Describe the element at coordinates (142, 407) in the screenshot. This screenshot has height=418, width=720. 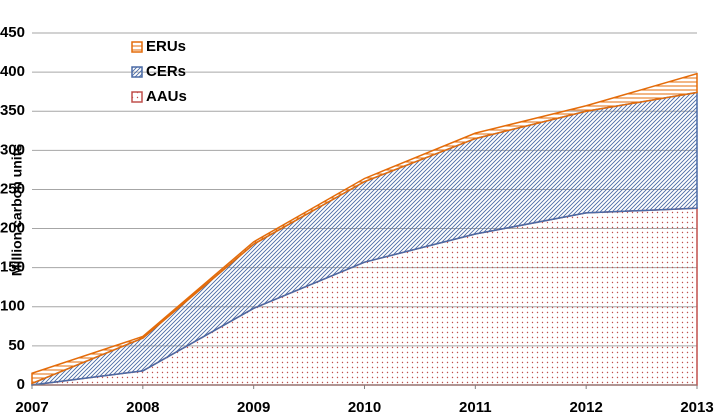
I see `x-tick-label: 2008` at that location.